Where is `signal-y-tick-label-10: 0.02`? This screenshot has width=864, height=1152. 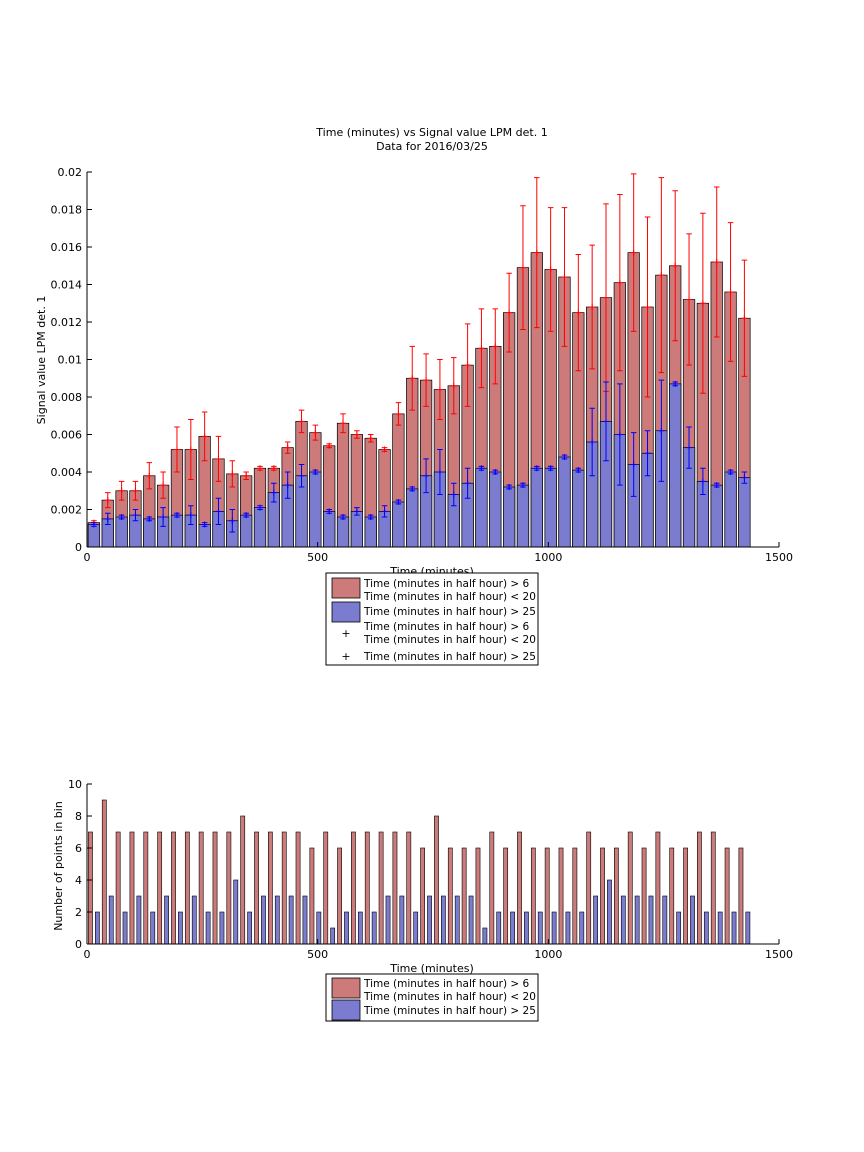
signal-y-tick-label-10: 0.02 is located at coordinates (70, 172).